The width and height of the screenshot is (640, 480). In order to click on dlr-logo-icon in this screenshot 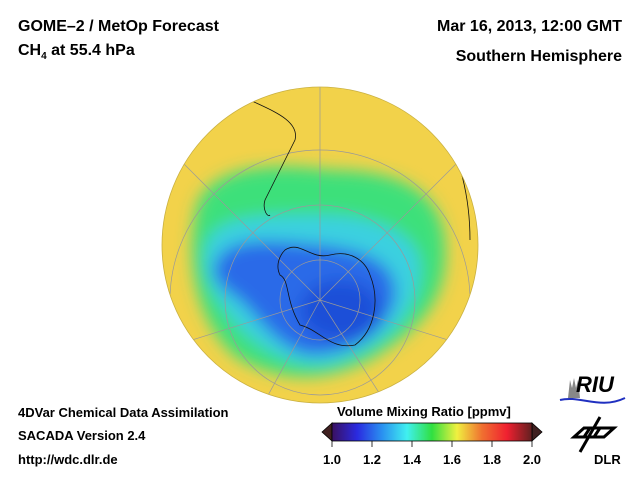, I will do `click(594, 434)`.